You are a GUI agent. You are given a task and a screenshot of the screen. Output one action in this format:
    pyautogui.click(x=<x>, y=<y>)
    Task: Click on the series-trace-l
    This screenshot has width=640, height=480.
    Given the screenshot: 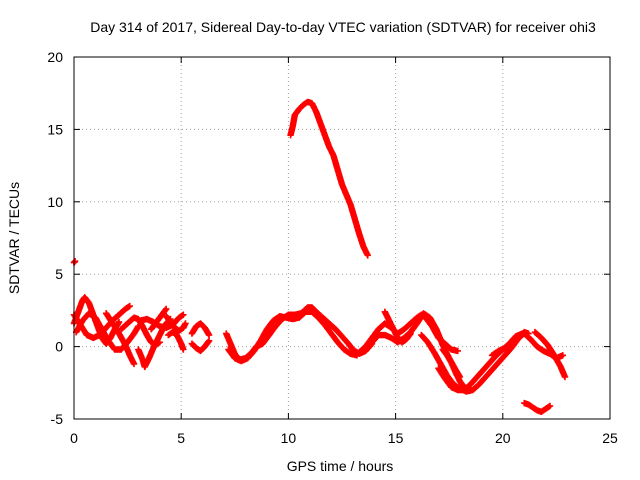 What is the action you would take?
    pyautogui.click(x=200, y=346)
    